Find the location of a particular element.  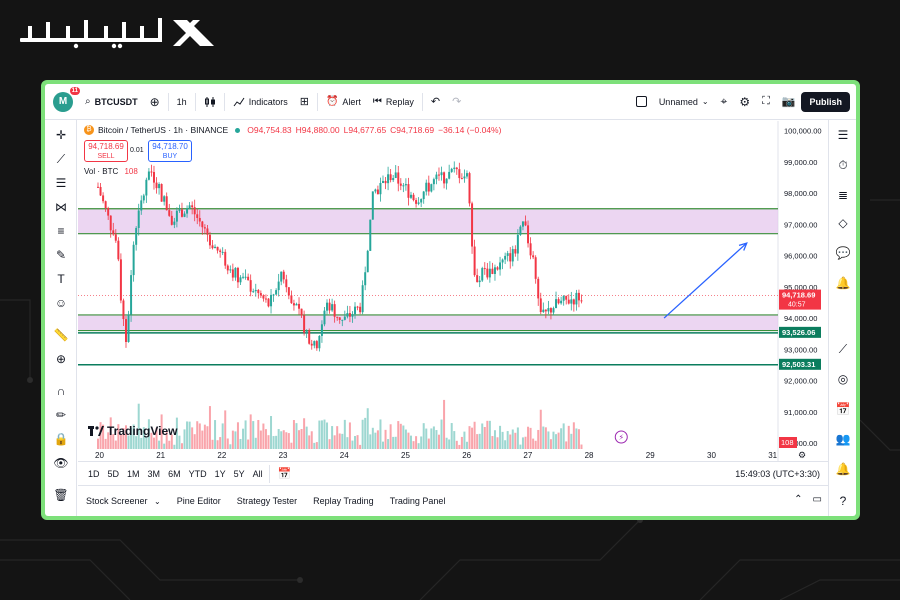

help-icon: ? is located at coordinates (843, 501).